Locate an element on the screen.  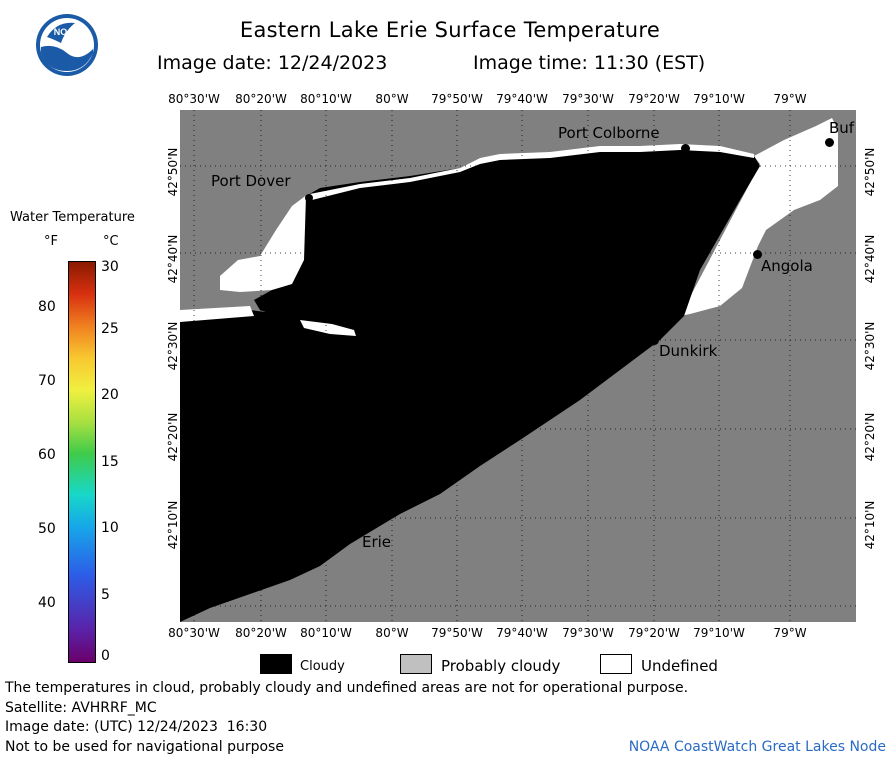
footer-credit: NOAA CoastWatch Great Lakes Node is located at coordinates (757, 747).